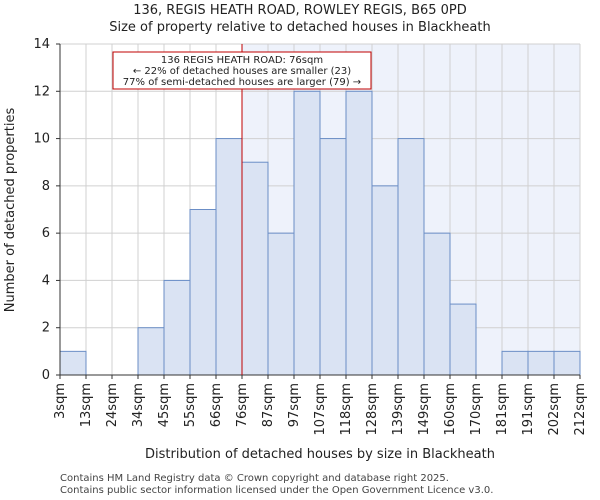  I want to click on x-tick-label: 34sqm, so click(138, 405).